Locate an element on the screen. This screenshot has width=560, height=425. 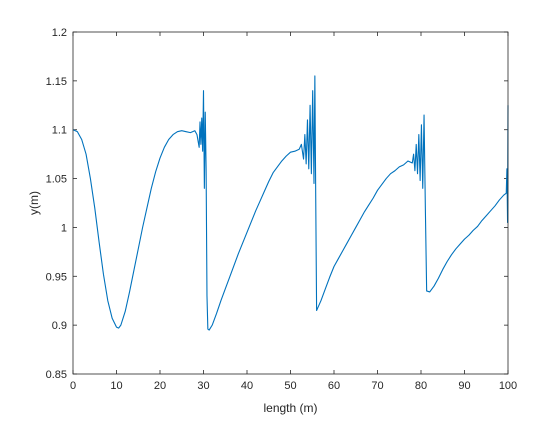
y-tick-label: 1.1 is located at coordinates (59, 131).